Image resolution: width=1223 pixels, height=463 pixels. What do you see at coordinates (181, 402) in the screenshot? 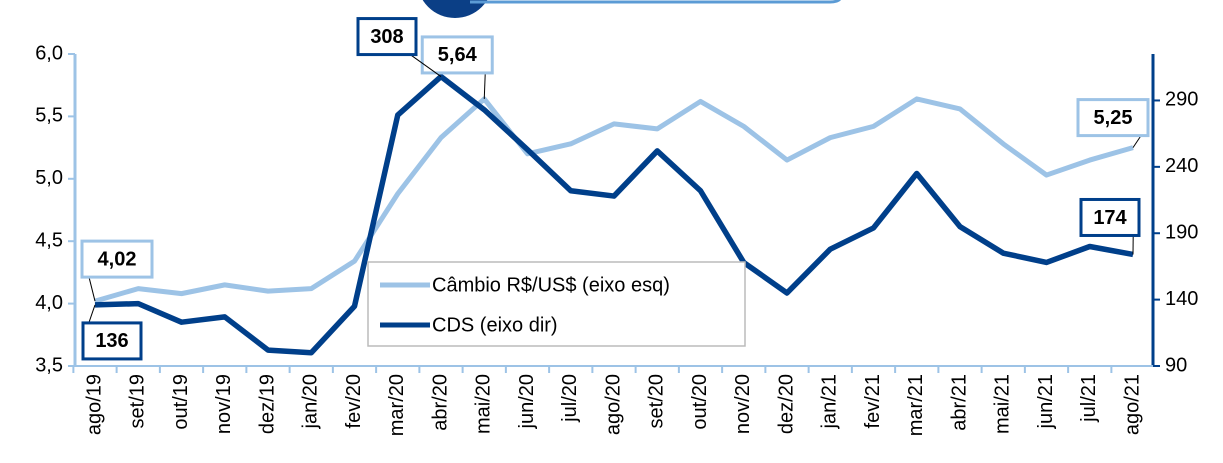
I see `x-tick-label: out/19` at bounding box center [181, 402].